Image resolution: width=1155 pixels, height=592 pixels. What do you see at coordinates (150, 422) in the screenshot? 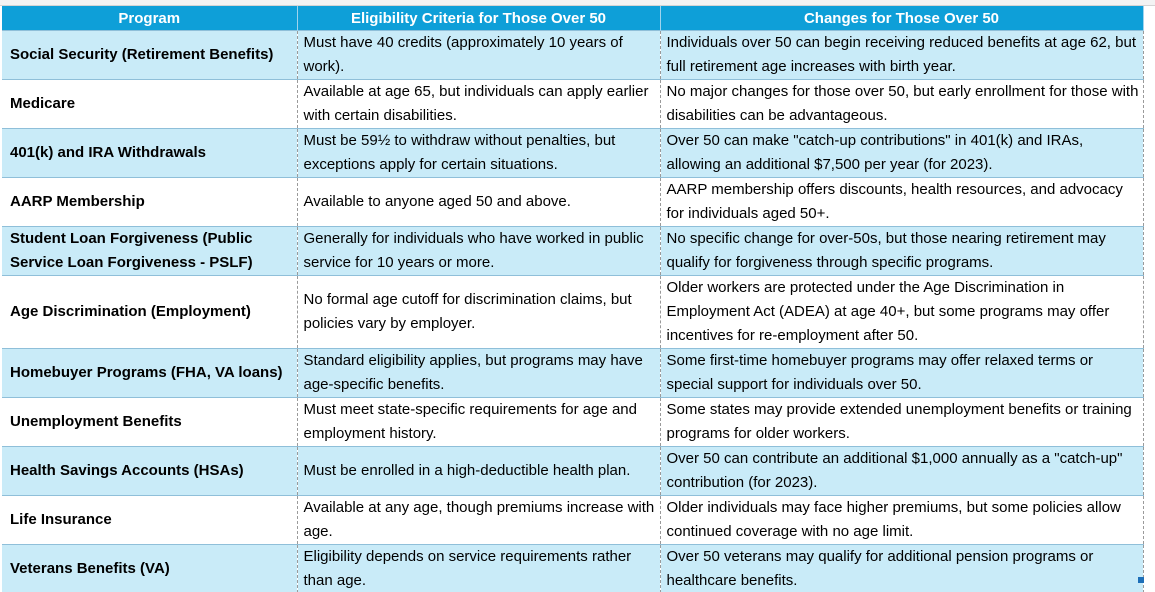
I see `program-cell: Unemployment Benefits` at bounding box center [150, 422].